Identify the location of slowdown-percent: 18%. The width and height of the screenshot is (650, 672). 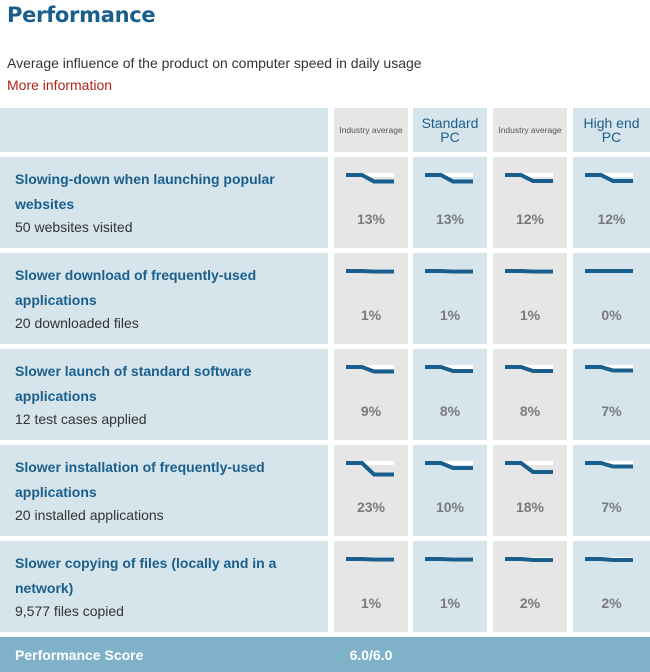
(530, 507).